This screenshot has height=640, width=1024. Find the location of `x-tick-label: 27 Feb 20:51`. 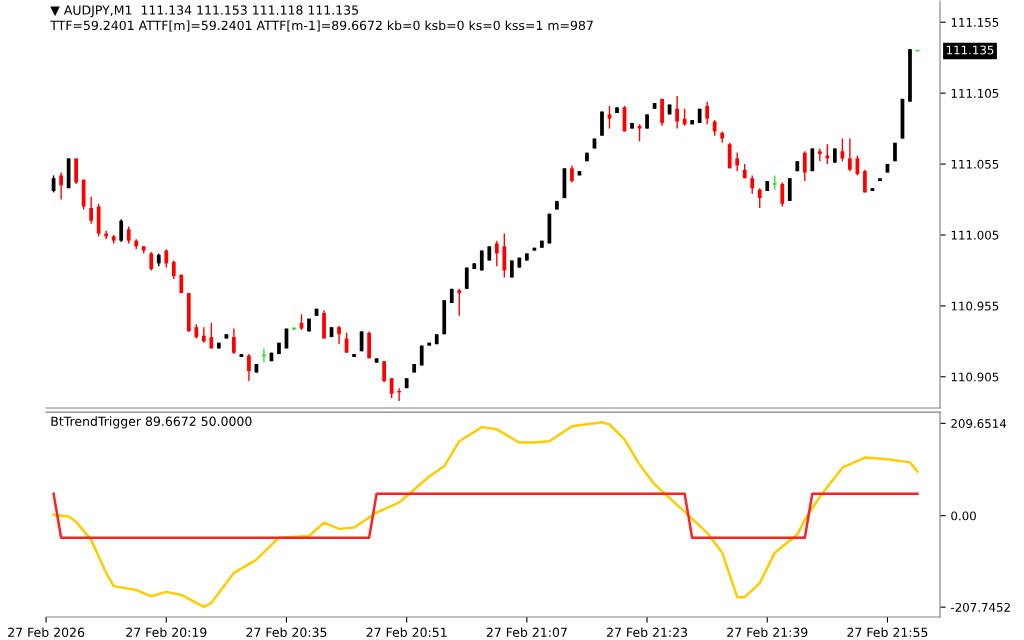

x-tick-label: 27 Feb 20:51 is located at coordinates (406, 632).